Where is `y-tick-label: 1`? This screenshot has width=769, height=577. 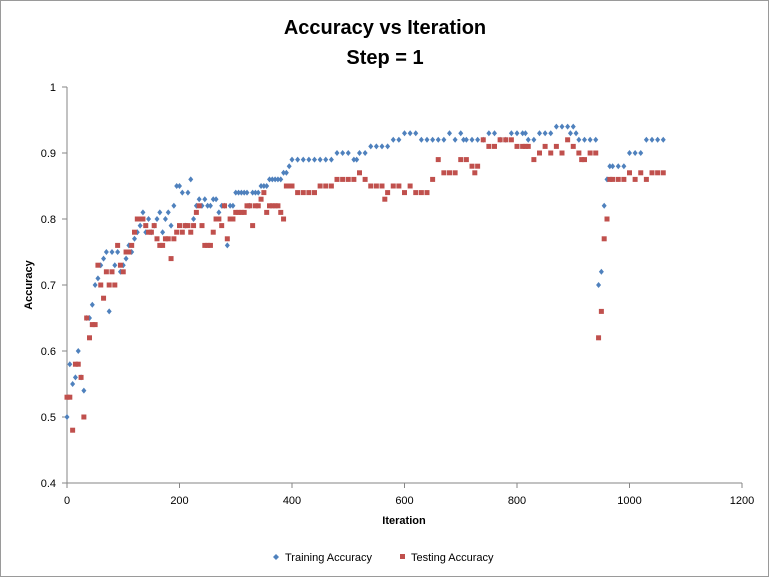
y-tick-label: 1 is located at coordinates (53, 88).